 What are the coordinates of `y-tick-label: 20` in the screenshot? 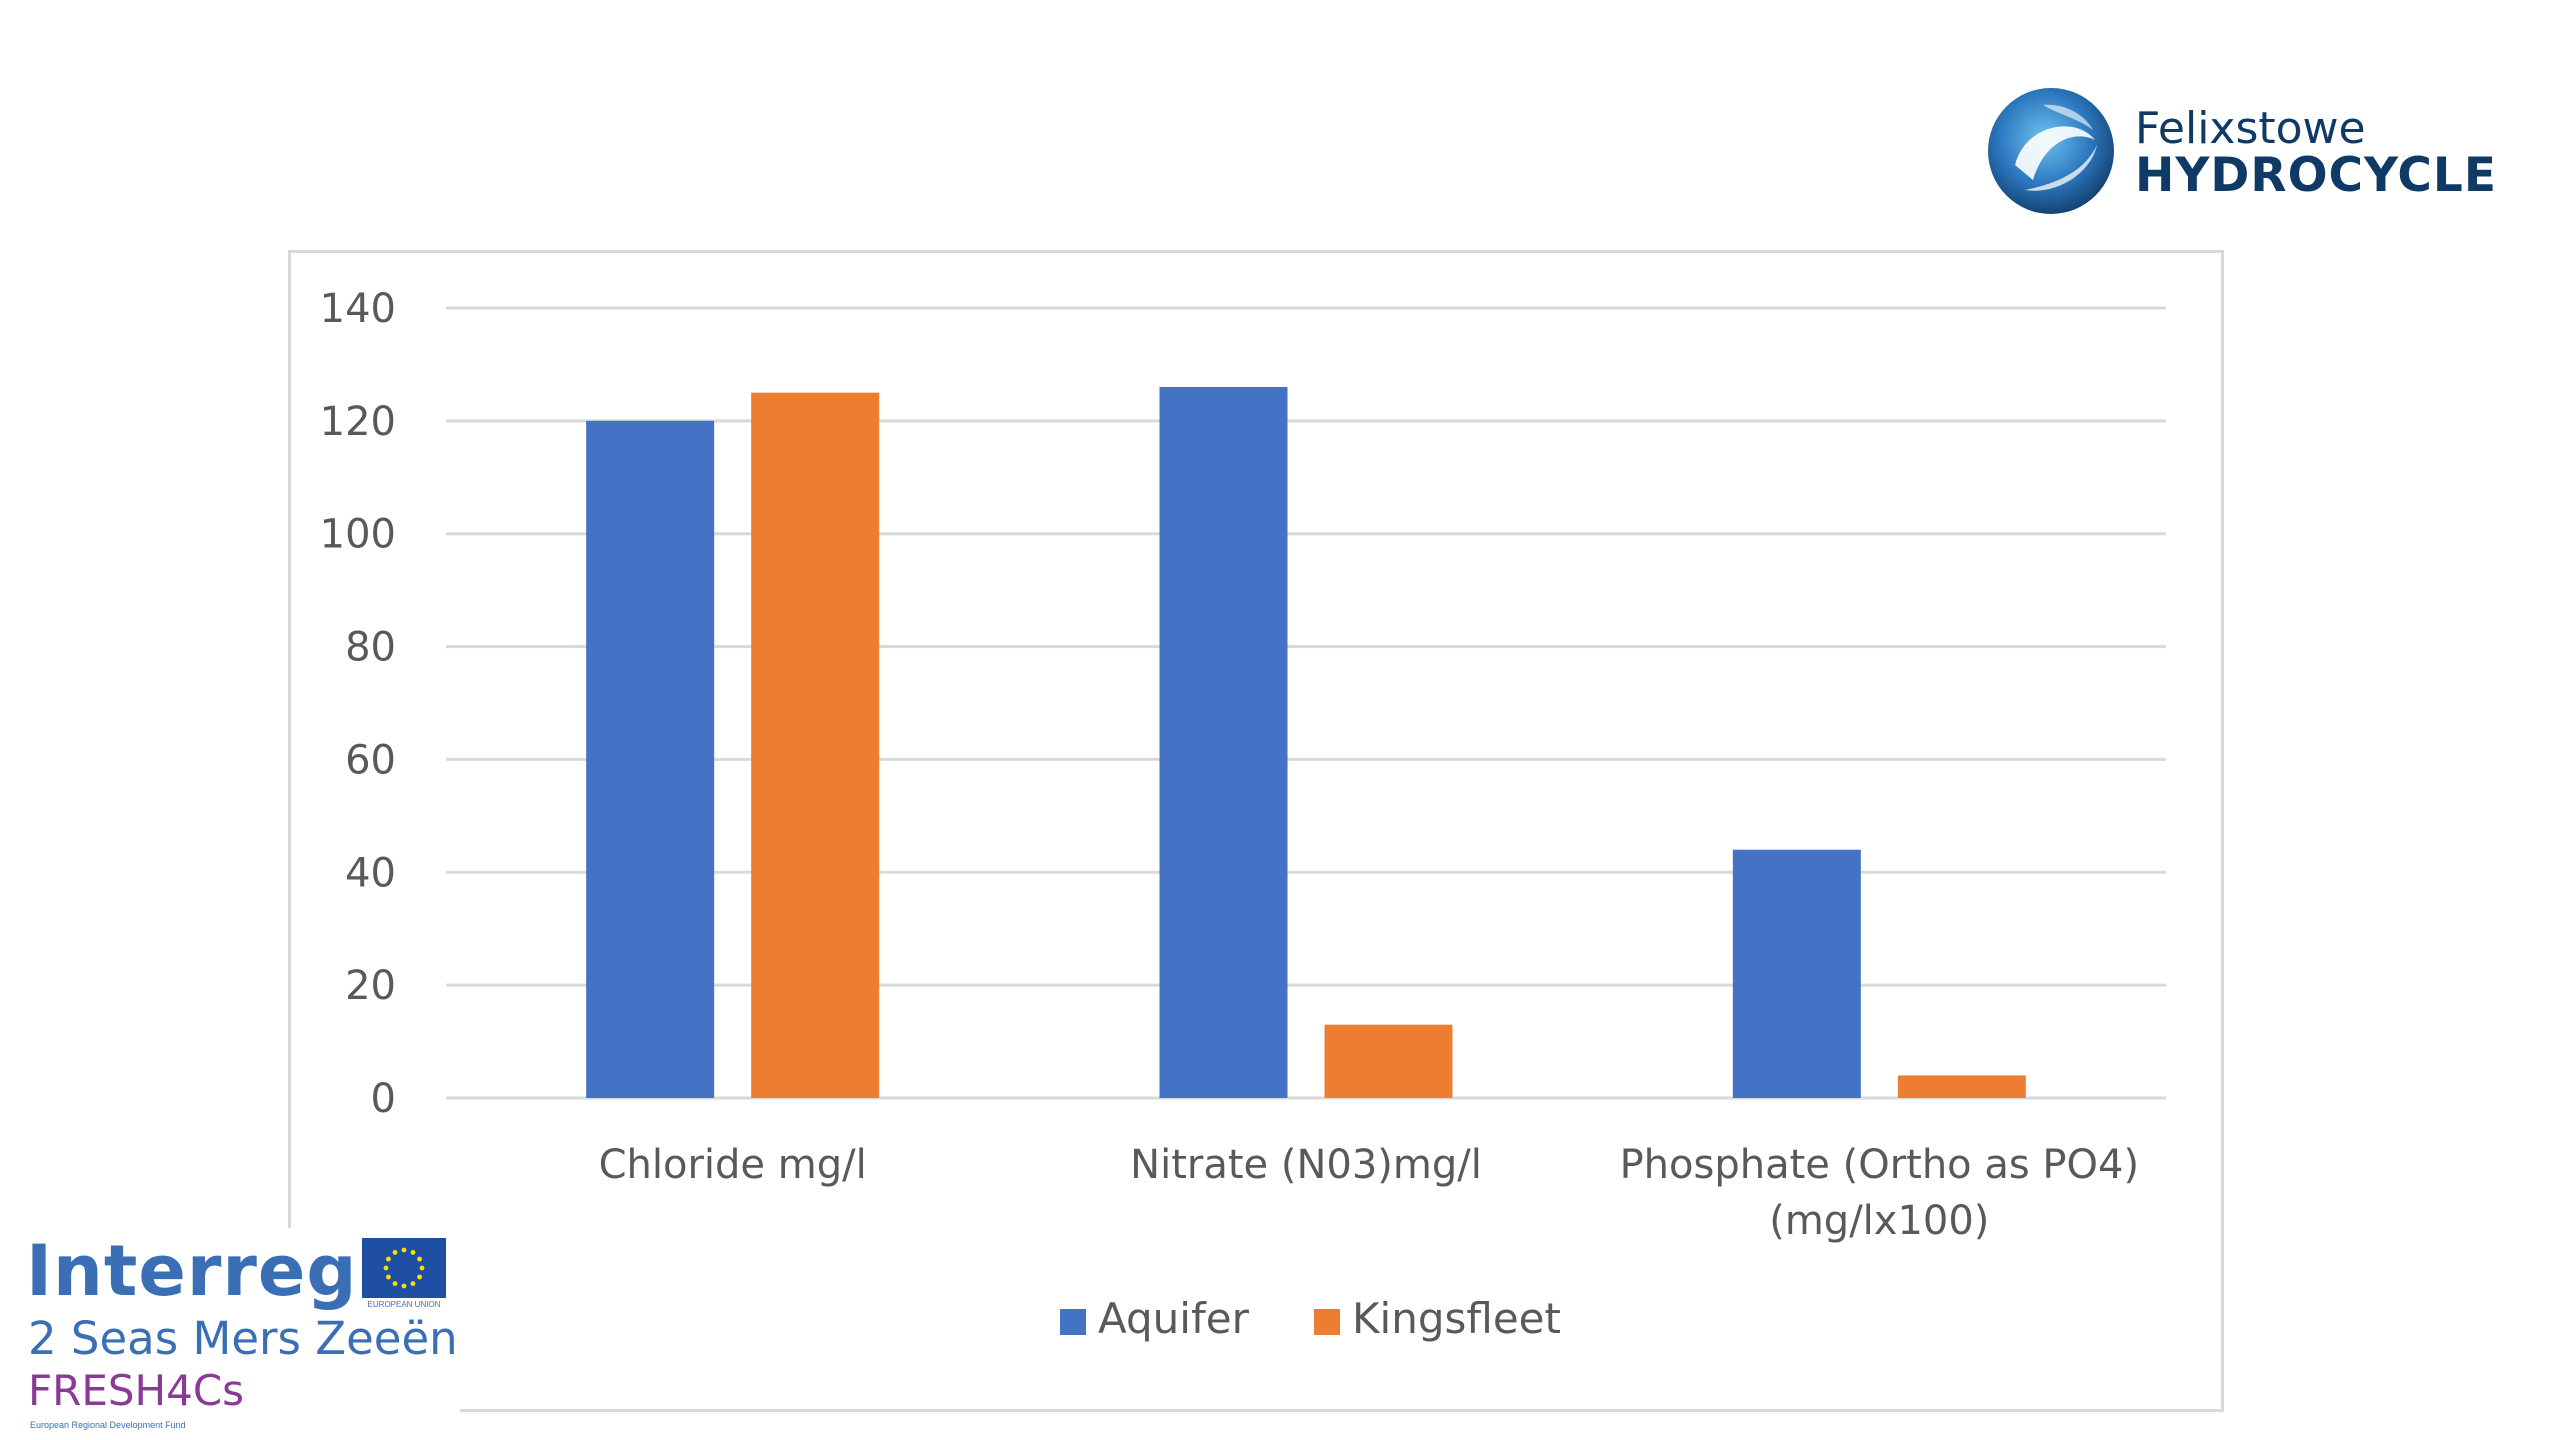 It's located at (370, 986).